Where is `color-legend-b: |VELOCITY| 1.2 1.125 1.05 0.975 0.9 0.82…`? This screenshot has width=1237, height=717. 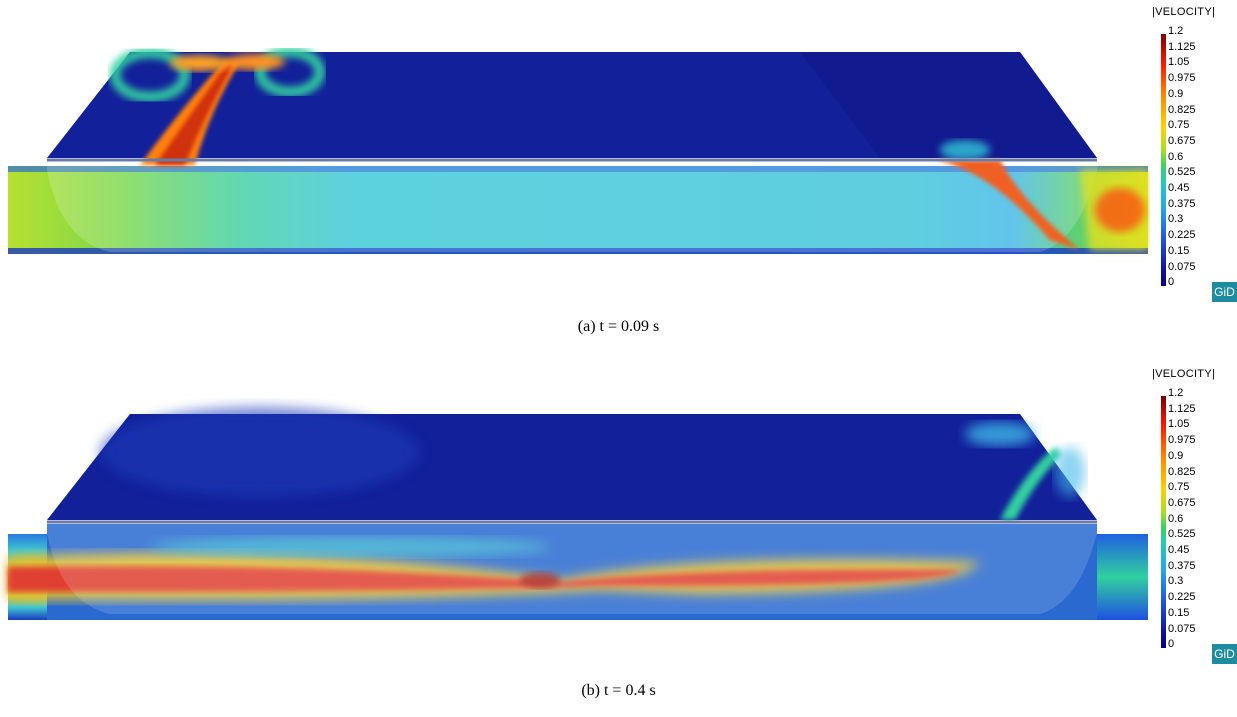
color-legend-b: |VELOCITY| 1.2 1.125 1.05 0.975 0.9 0.82… is located at coordinates (1194, 518).